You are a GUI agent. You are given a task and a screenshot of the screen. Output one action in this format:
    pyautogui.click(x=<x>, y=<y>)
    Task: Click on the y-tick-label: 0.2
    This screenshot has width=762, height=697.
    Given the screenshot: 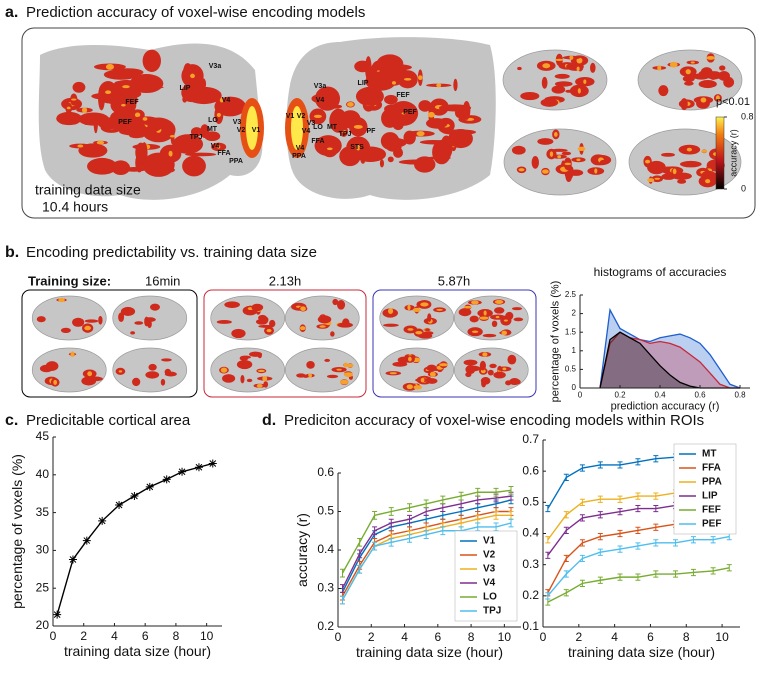 What is the action you would take?
    pyautogui.click(x=325, y=626)
    